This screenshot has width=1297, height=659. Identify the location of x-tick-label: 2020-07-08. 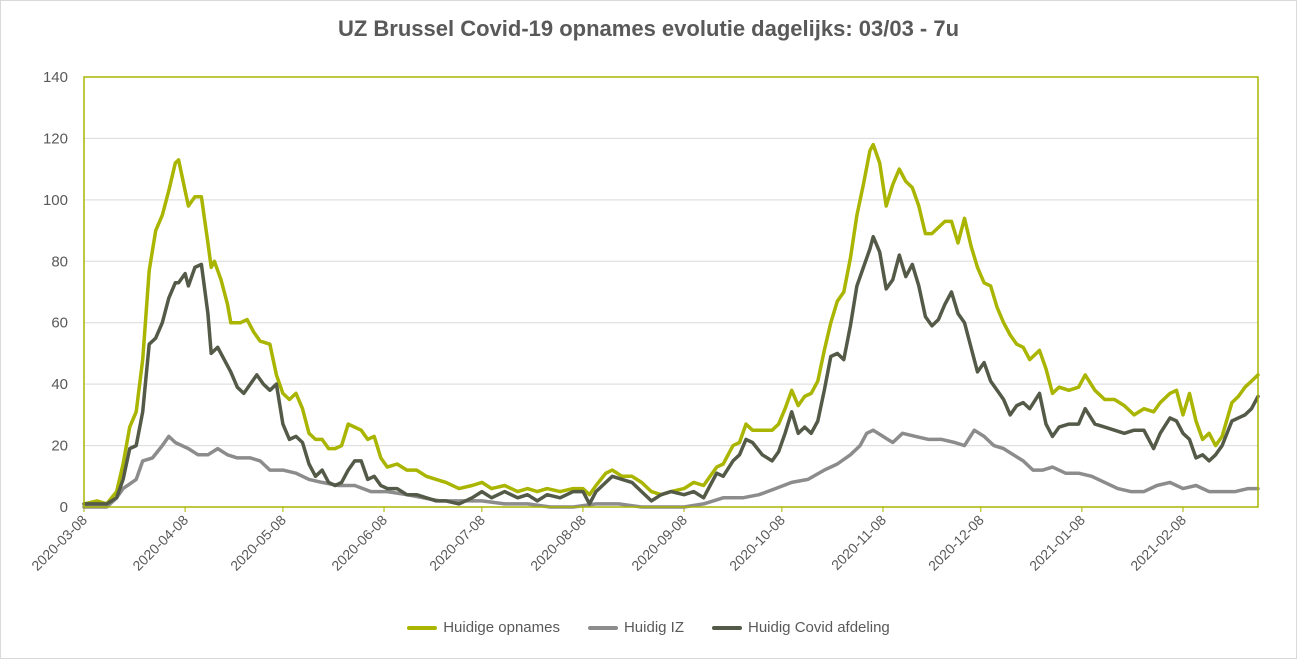
(457, 543).